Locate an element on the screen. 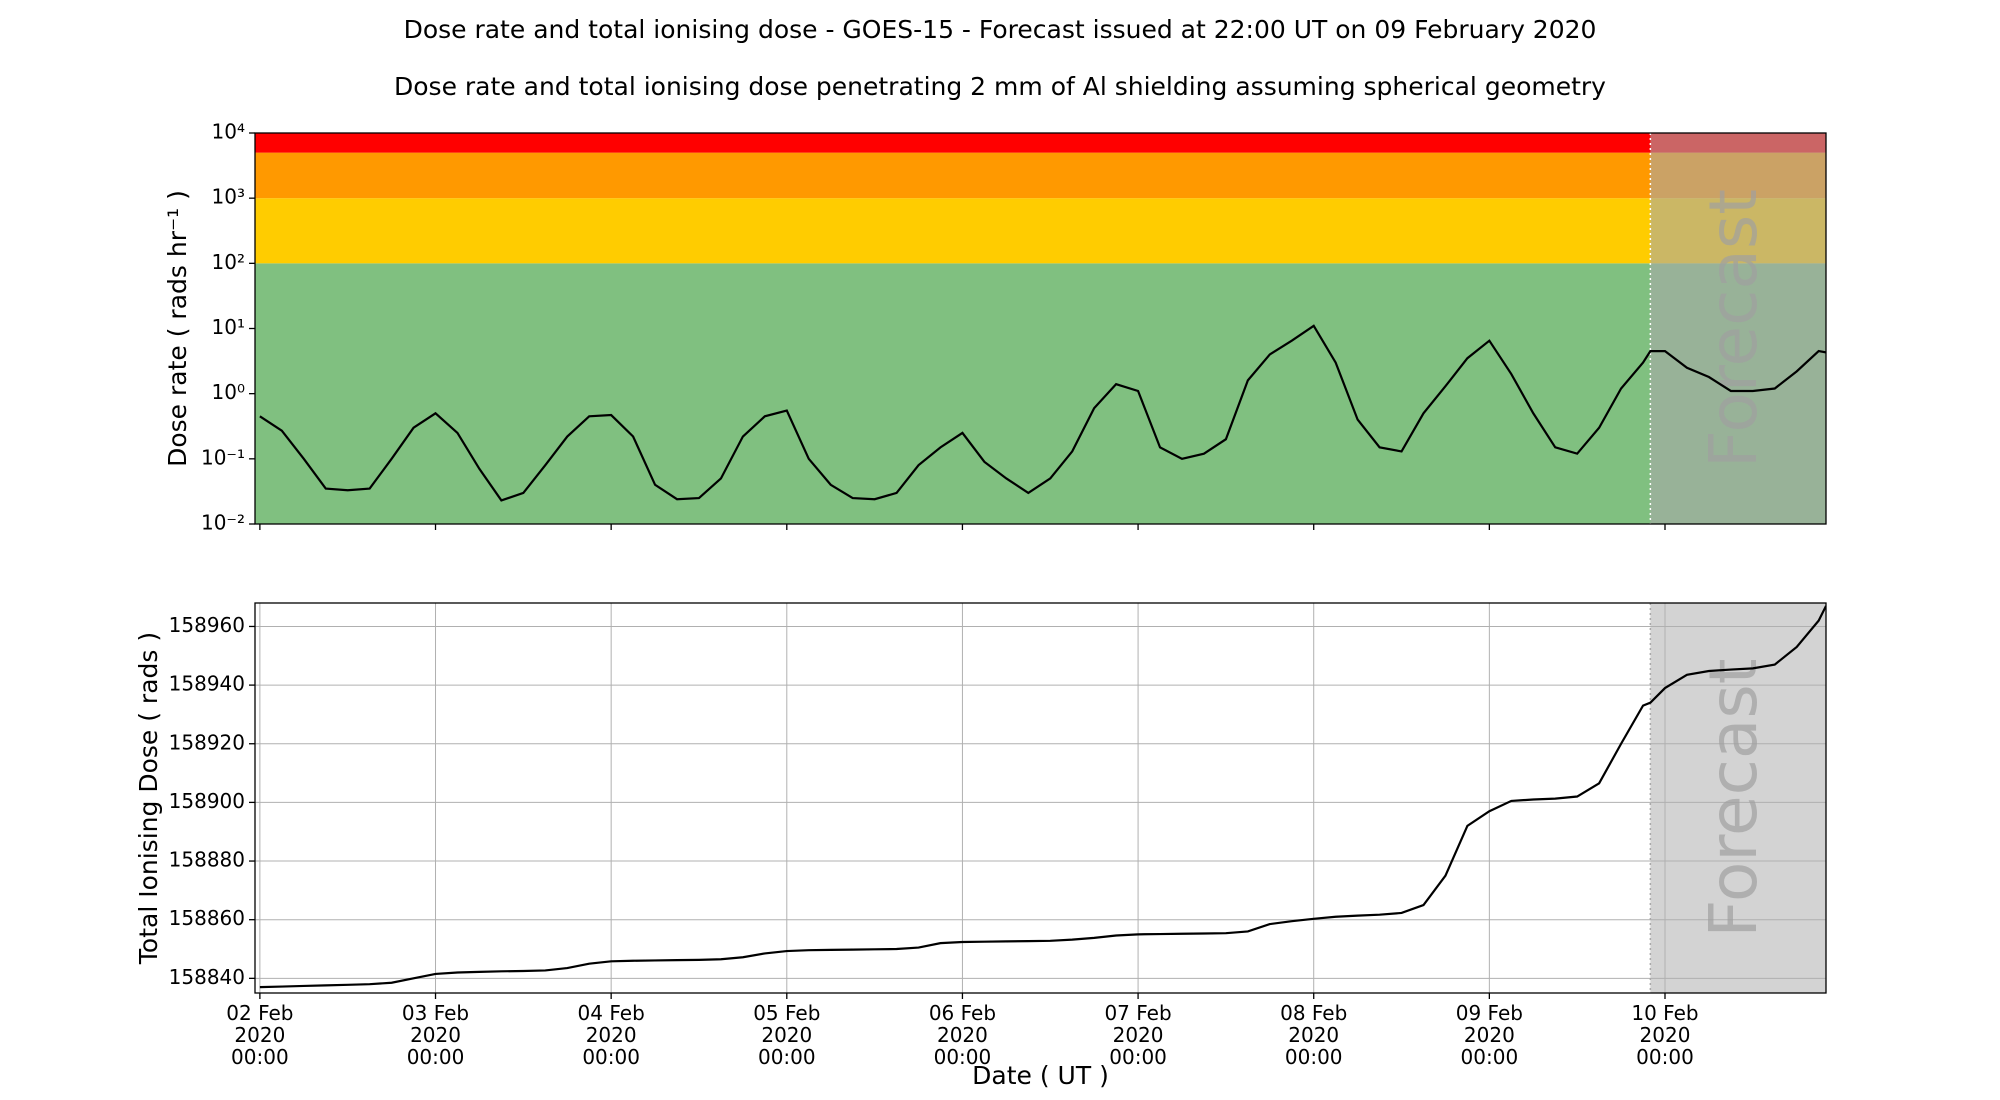 The height and width of the screenshot is (1100, 2000). data-line is located at coordinates (1042, 413).